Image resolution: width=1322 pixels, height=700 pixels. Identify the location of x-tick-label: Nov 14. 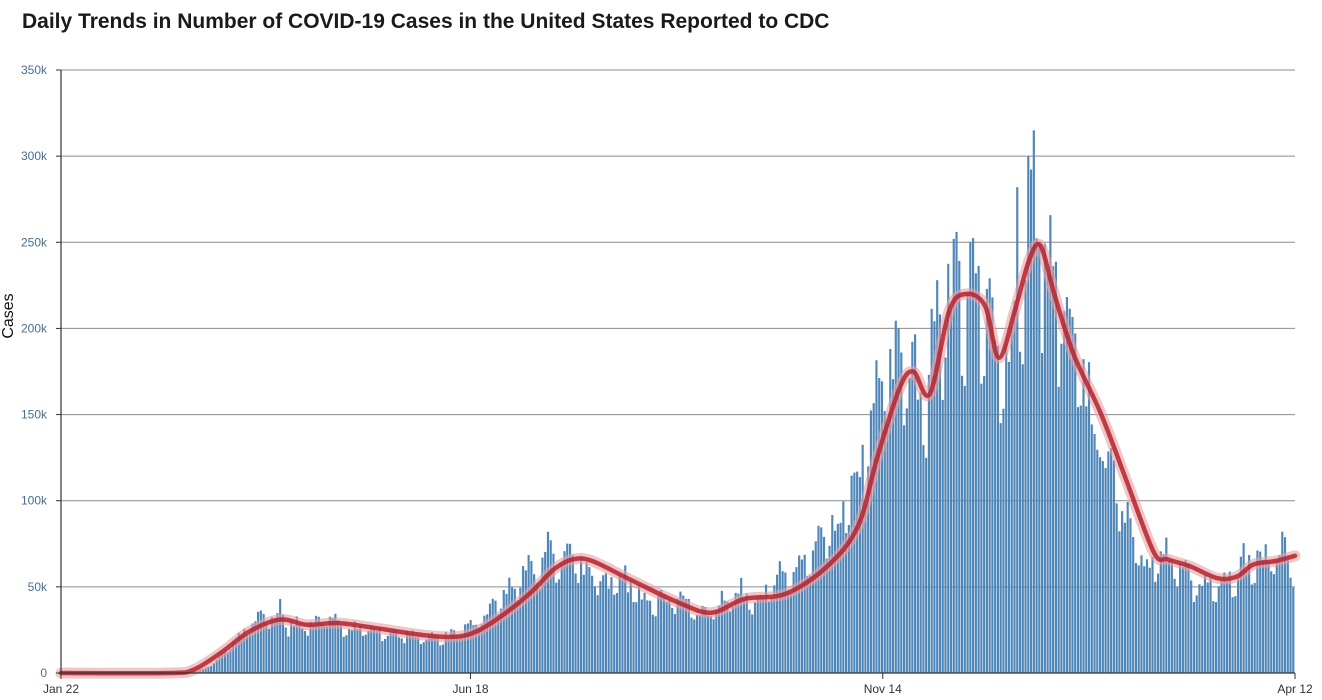
(883, 689).